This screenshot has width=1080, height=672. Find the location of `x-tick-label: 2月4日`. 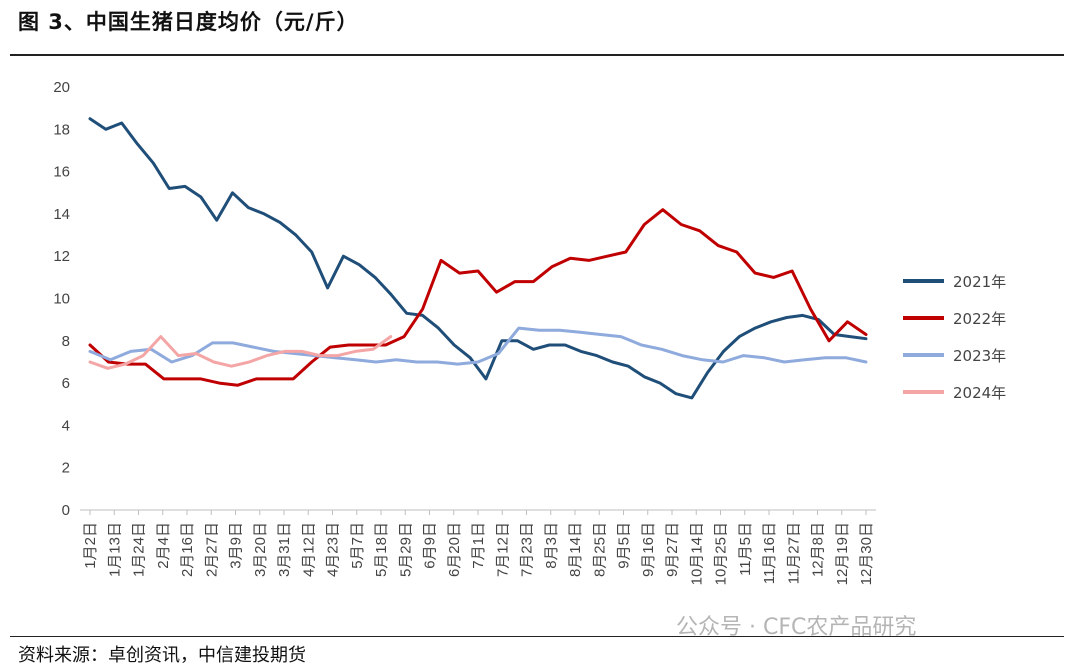

x-tick-label: 2月4日 is located at coordinates (163, 545).